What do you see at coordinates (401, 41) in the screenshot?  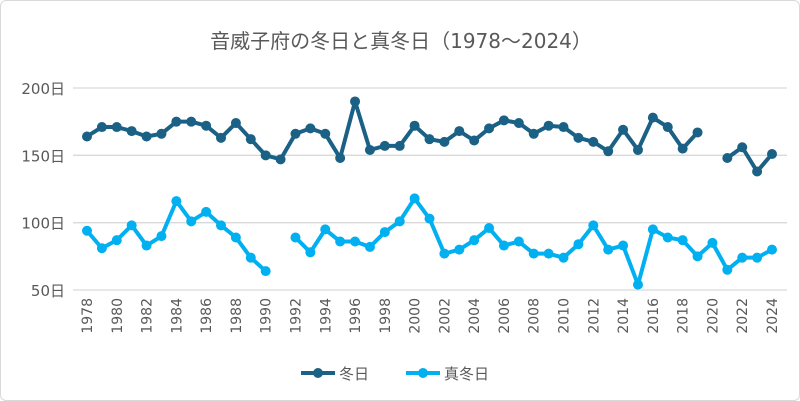 I see `chart-title: 音威子府の冬日と真冬日（1978～2024）` at bounding box center [401, 41].